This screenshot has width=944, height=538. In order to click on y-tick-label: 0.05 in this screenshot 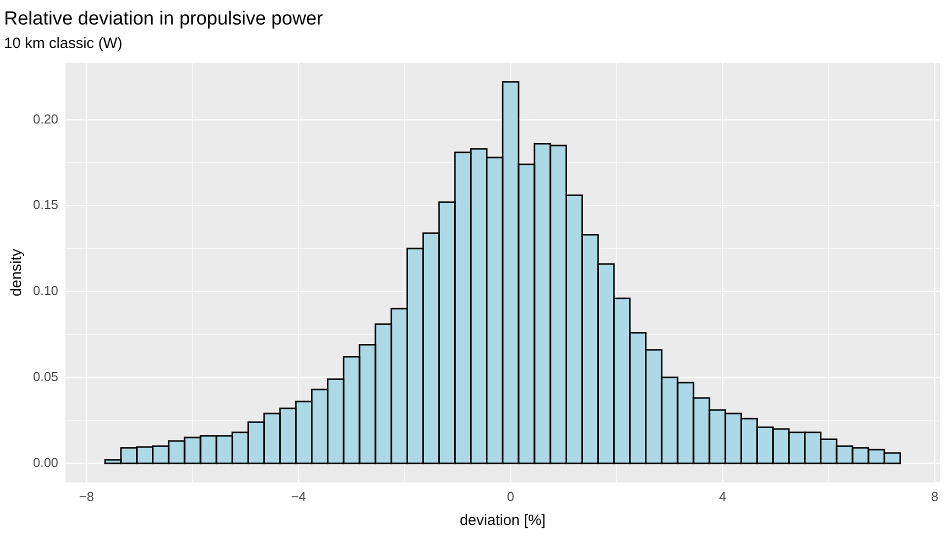, I will do `click(45, 376)`.